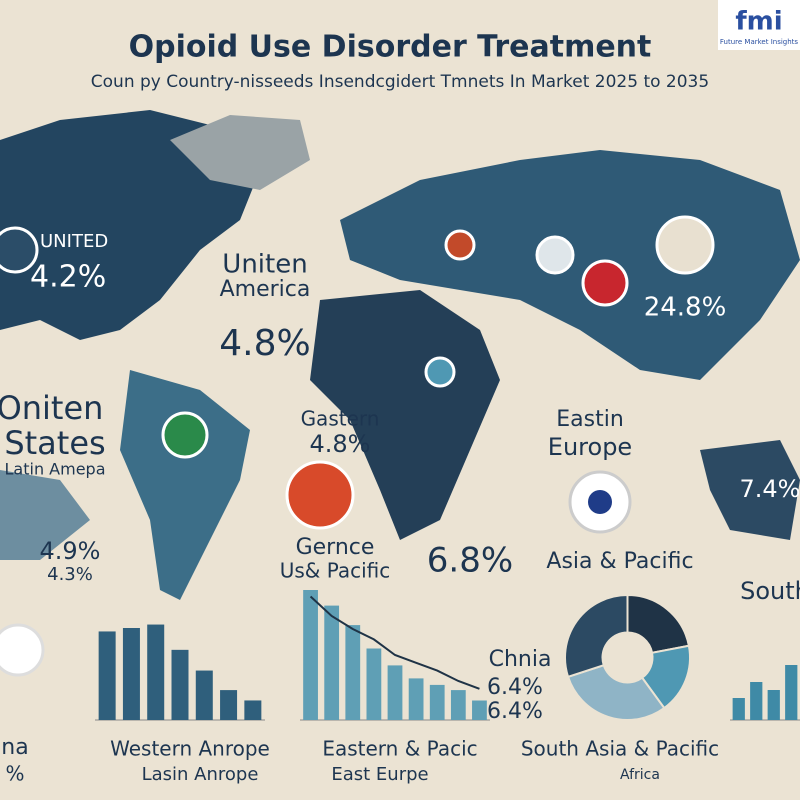 The image size is (800, 800). What do you see at coordinates (390, 47) in the screenshot?
I see `title: Opioid Use Disorder Treatment` at bounding box center [390, 47].